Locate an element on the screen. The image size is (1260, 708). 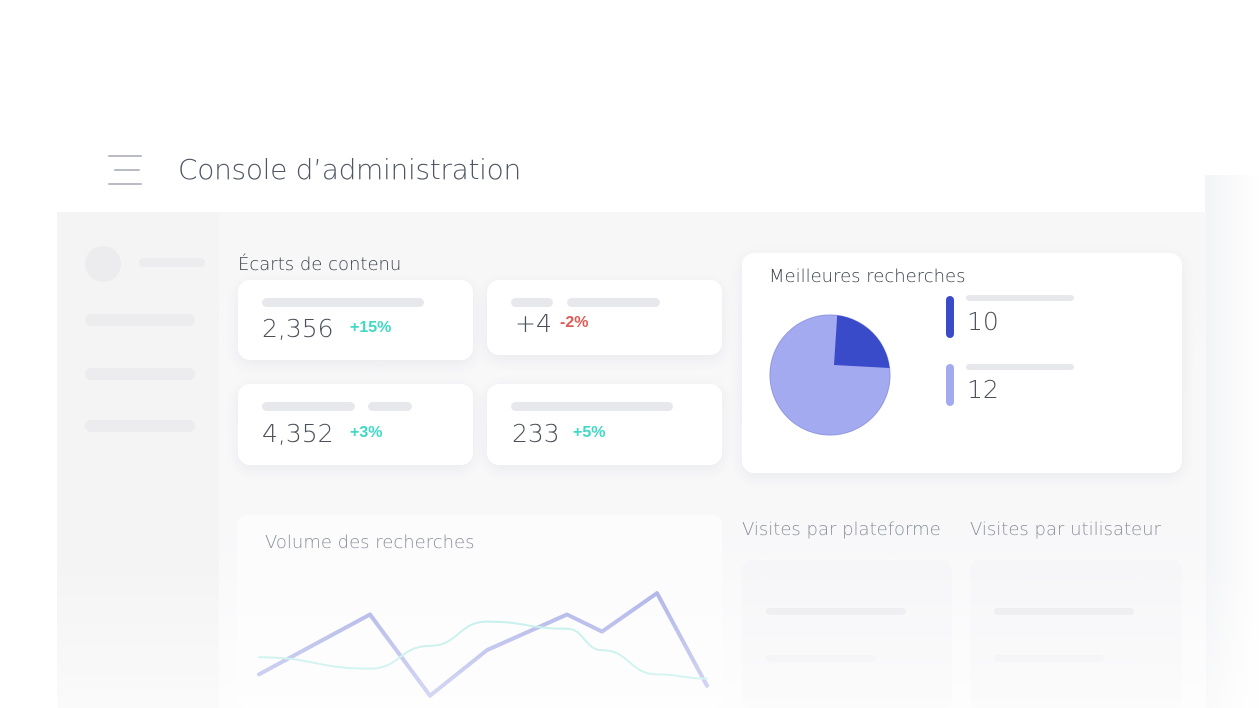
top-searches-title: Meilleures recherches is located at coordinates (867, 276).